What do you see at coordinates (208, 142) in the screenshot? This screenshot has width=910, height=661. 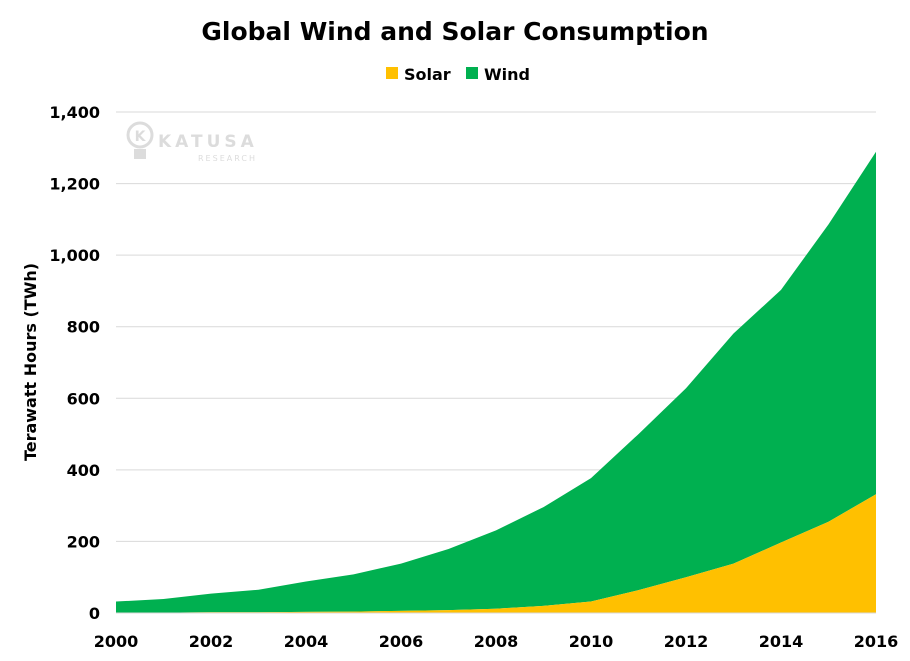 I see `watermark-brand: KATUSA` at bounding box center [208, 142].